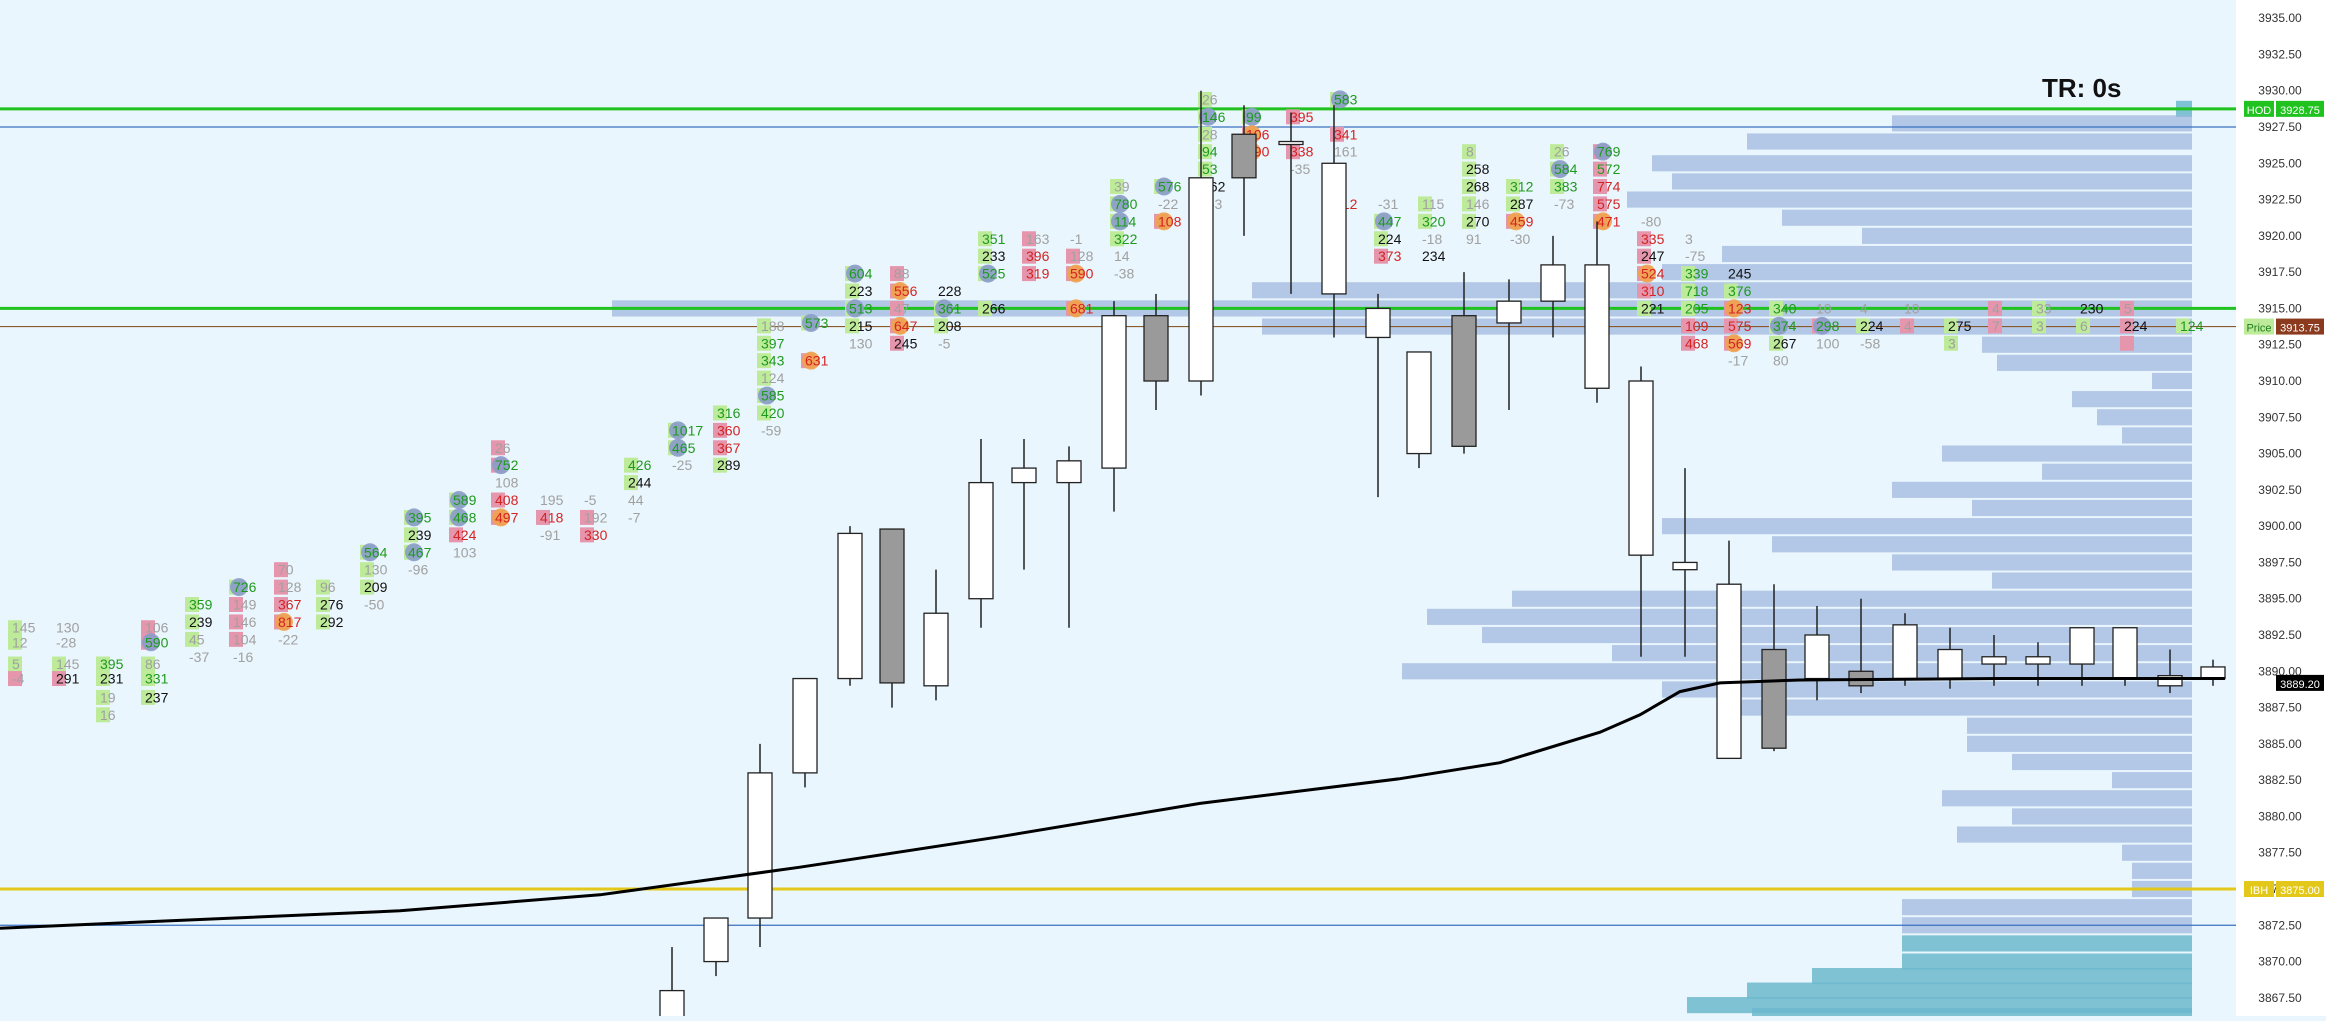 Image resolution: width=2326 pixels, height=1021 pixels. What do you see at coordinates (2280, 345) in the screenshot?
I see `price-tick-label: 3912.50` at bounding box center [2280, 345].